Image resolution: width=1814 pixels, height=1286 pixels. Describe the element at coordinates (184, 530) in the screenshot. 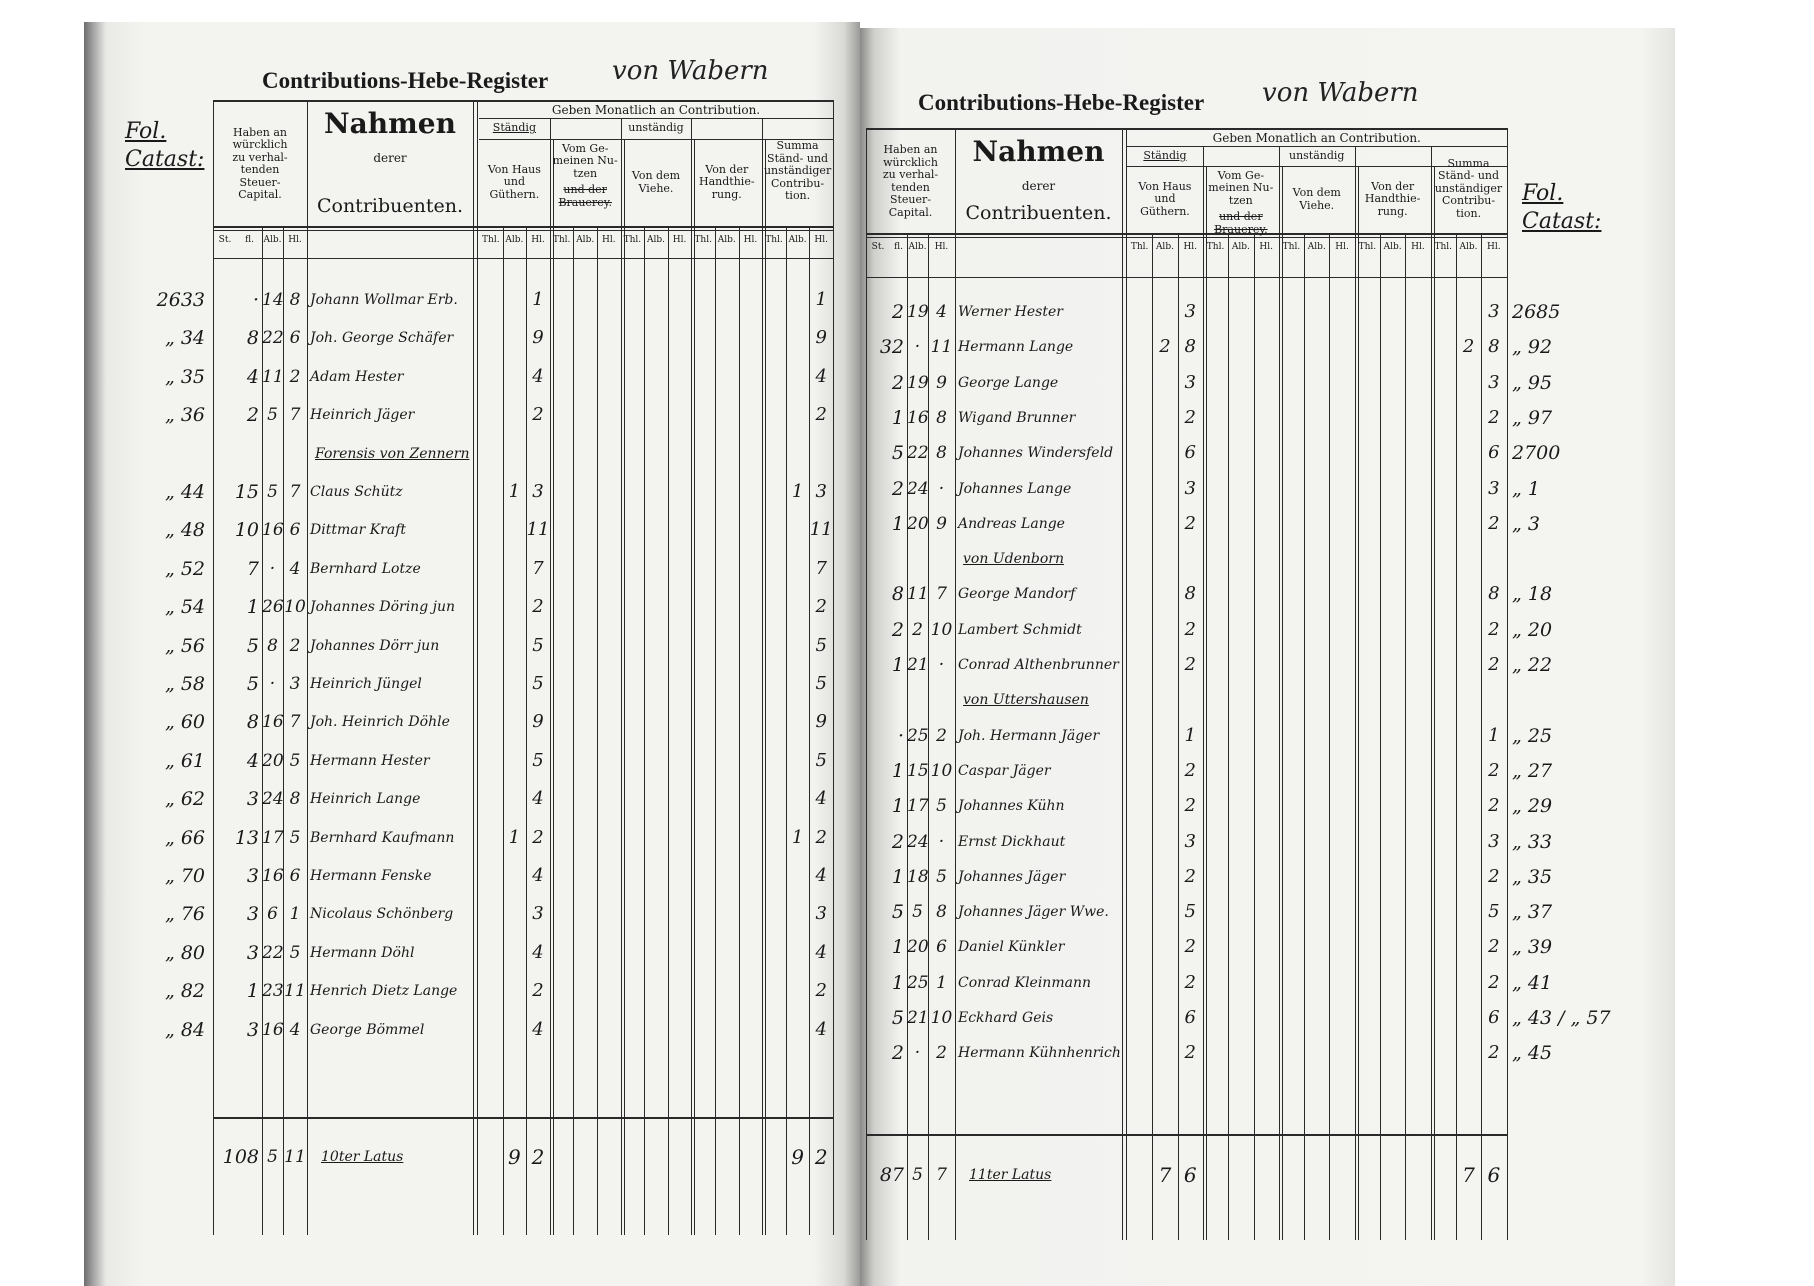

I see `fol-catast-number: „ 48` at that location.